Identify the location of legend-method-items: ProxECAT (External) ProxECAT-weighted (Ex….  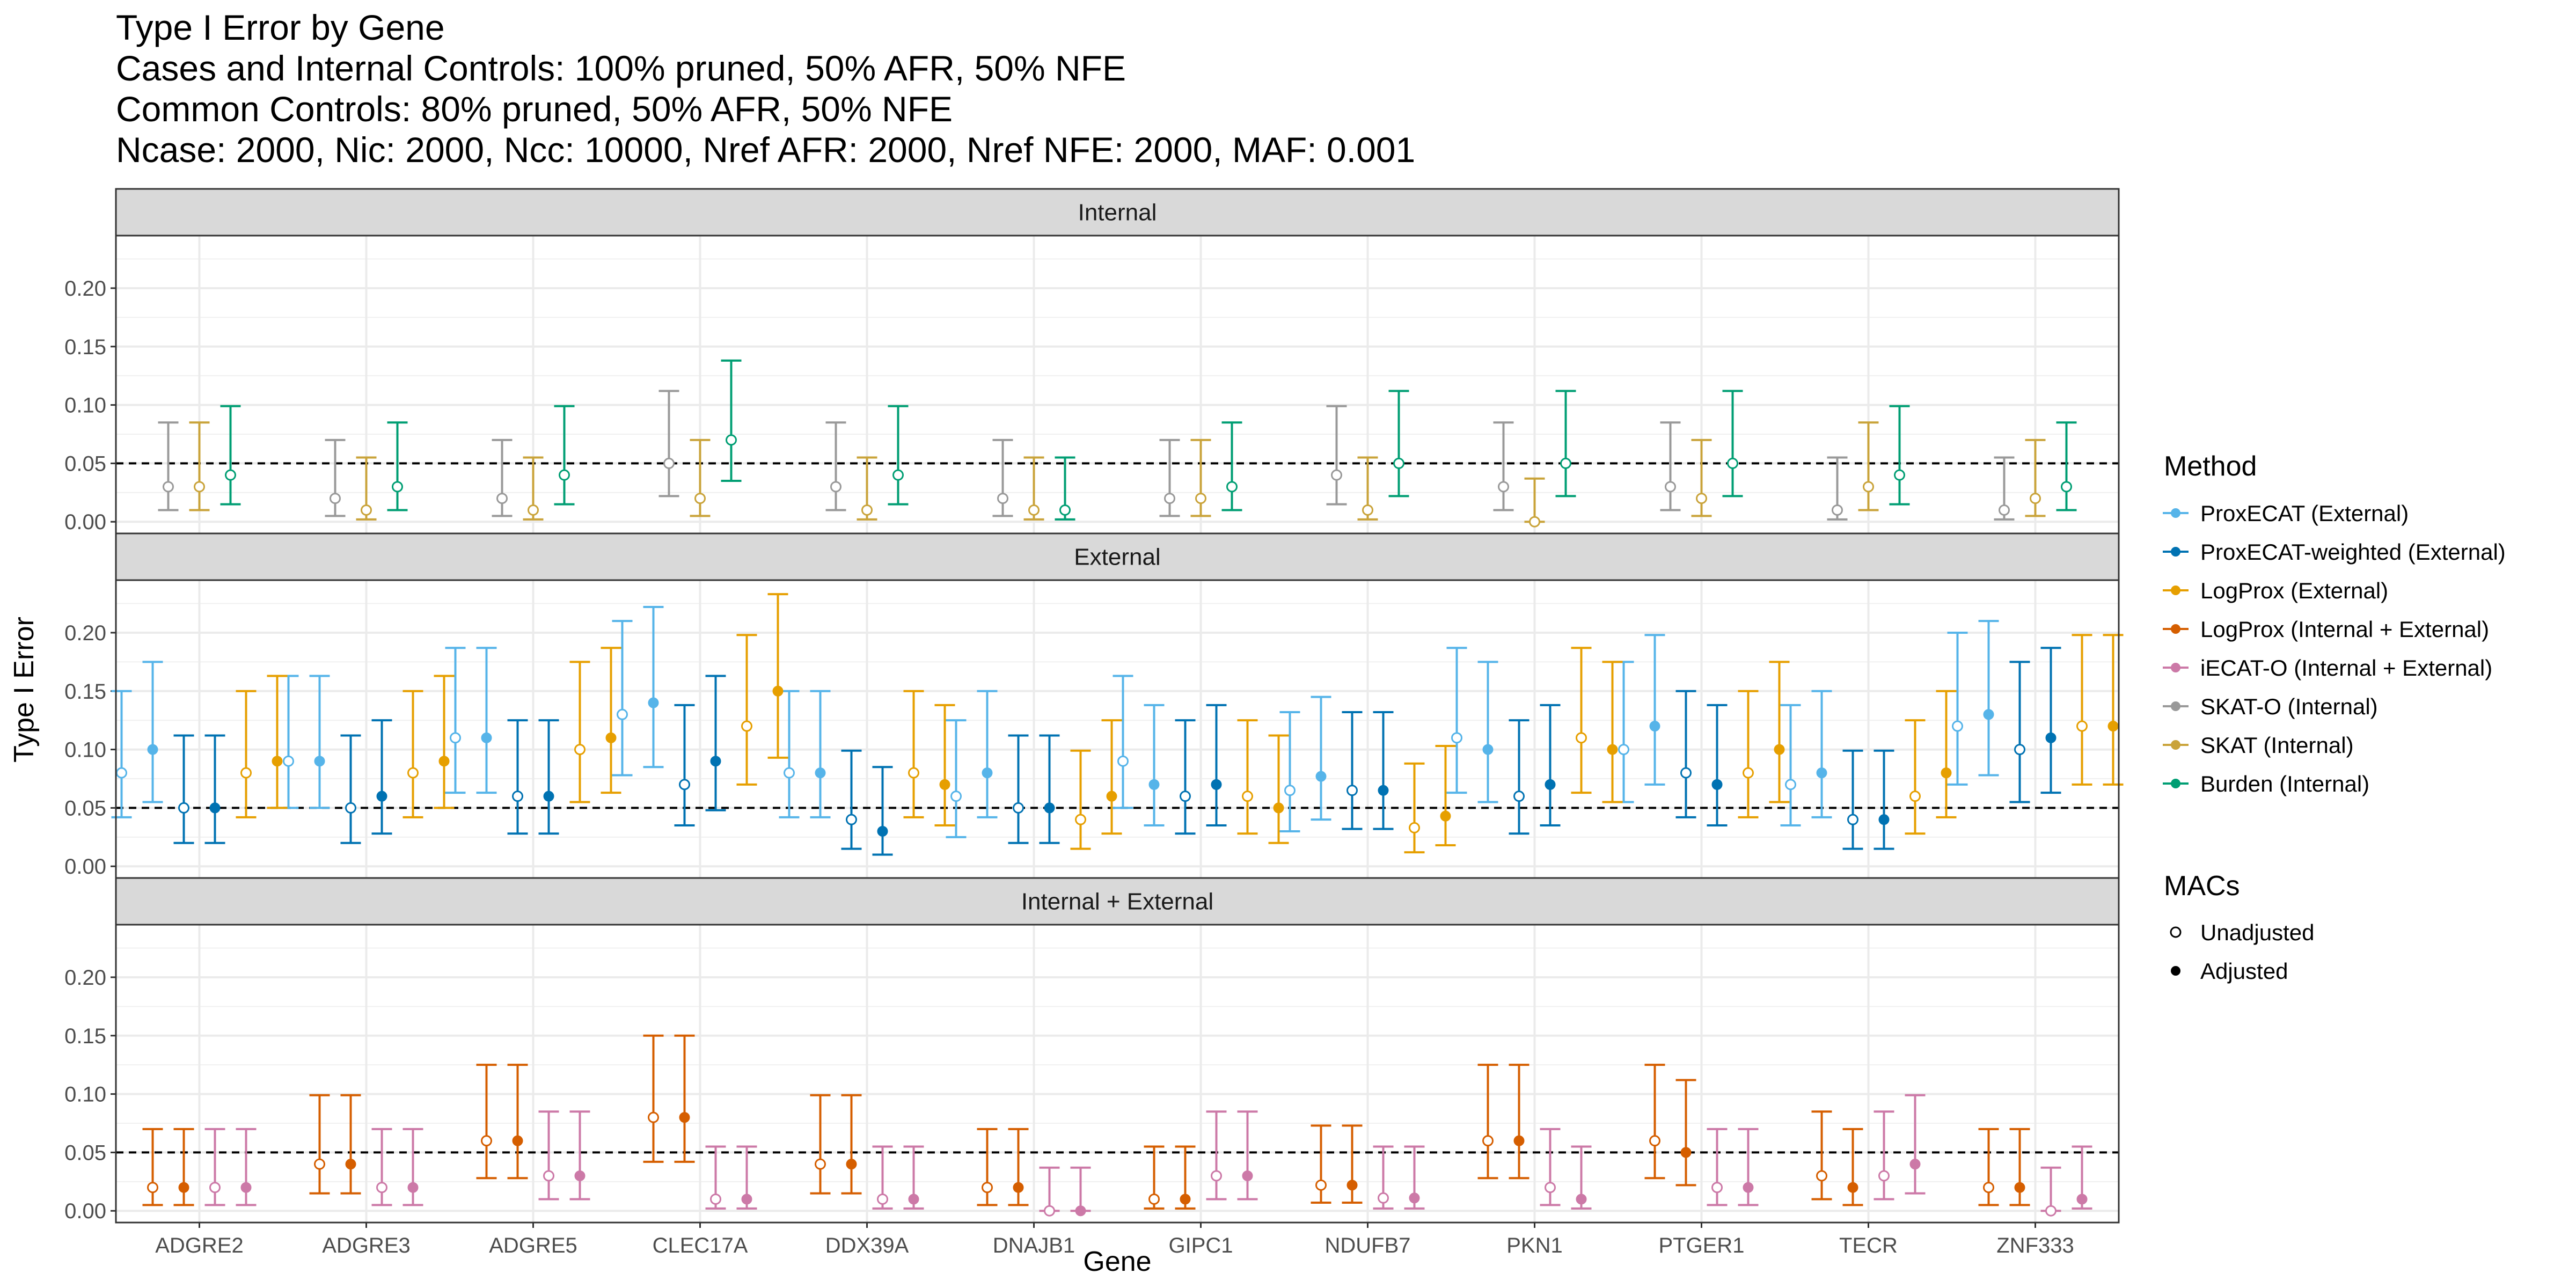
(2334, 648).